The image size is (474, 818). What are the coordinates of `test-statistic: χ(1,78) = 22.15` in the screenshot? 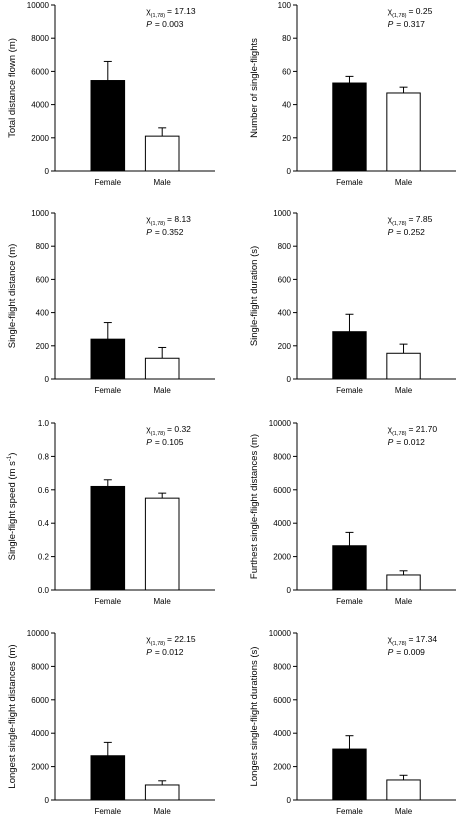 It's located at (171, 640).